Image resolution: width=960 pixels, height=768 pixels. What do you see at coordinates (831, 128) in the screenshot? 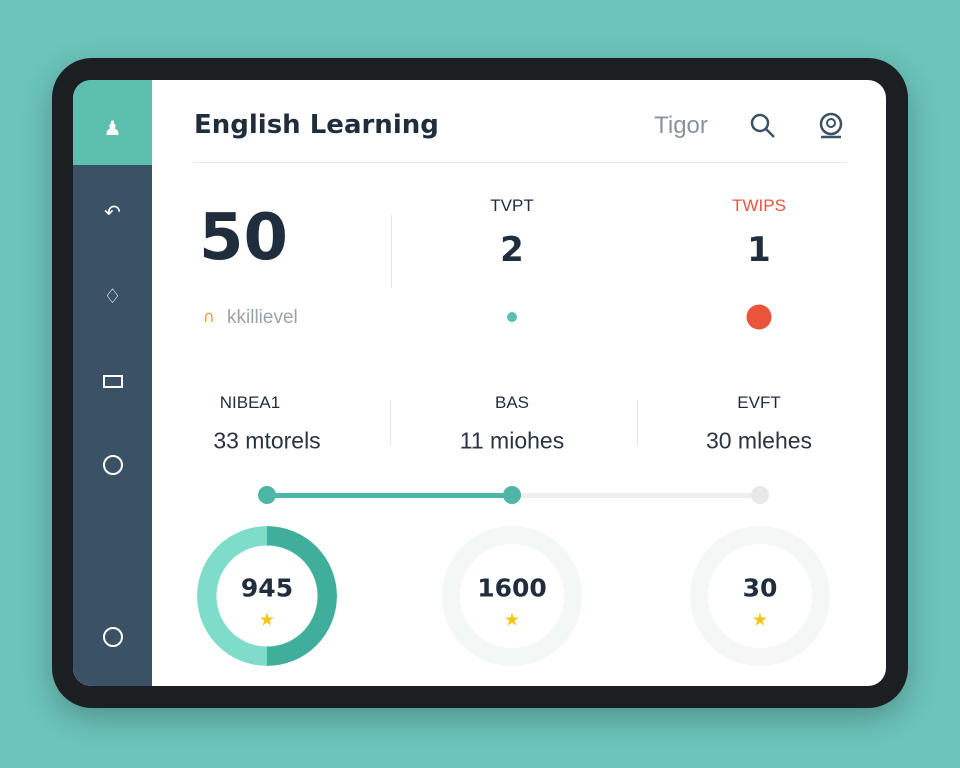
I see `user-icon` at bounding box center [831, 128].